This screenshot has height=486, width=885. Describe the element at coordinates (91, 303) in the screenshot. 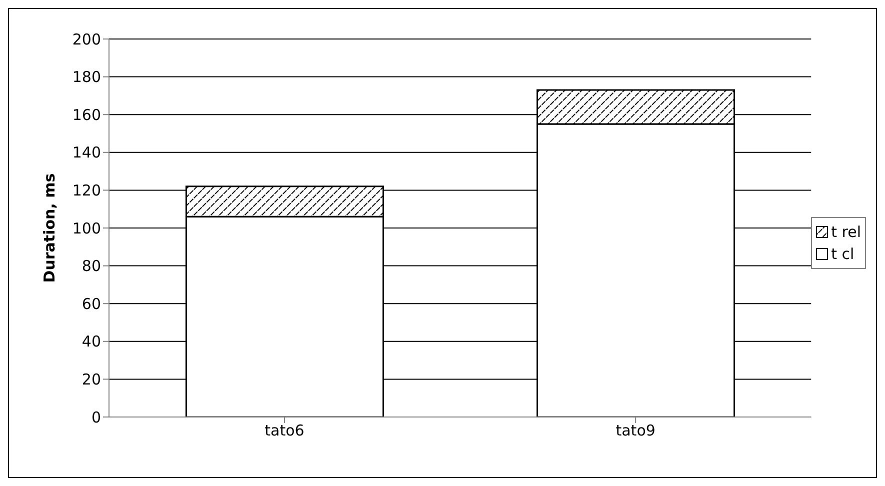

I see `y-tick-label: 60` at that location.